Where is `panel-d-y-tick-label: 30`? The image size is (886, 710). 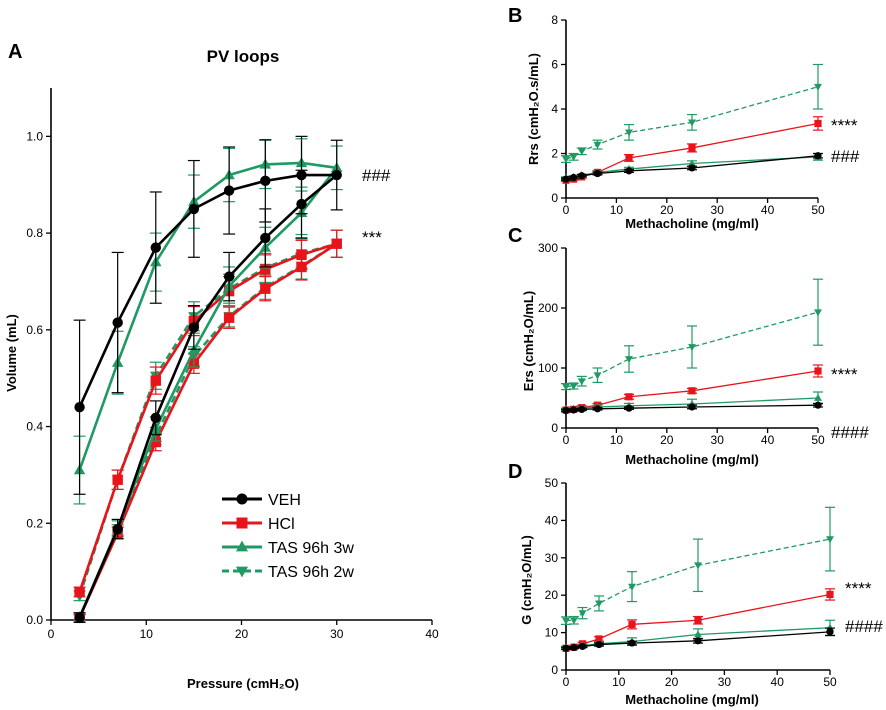
panel-d-y-tick-label: 30 is located at coordinates (552, 558).